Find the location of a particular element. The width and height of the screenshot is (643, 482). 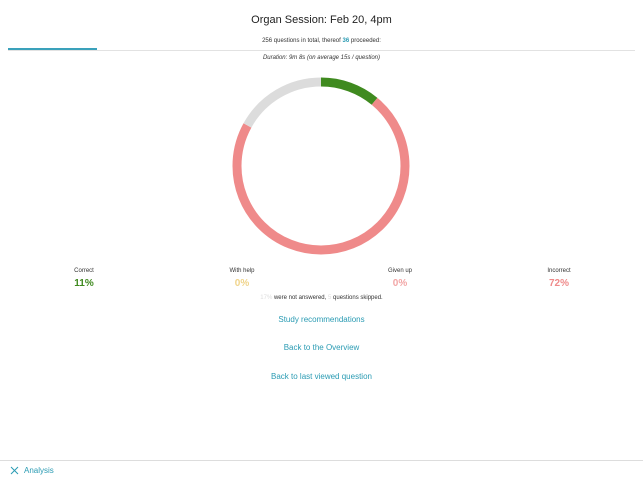

study-recommendations-link: Study recommendations is located at coordinates (321, 319).